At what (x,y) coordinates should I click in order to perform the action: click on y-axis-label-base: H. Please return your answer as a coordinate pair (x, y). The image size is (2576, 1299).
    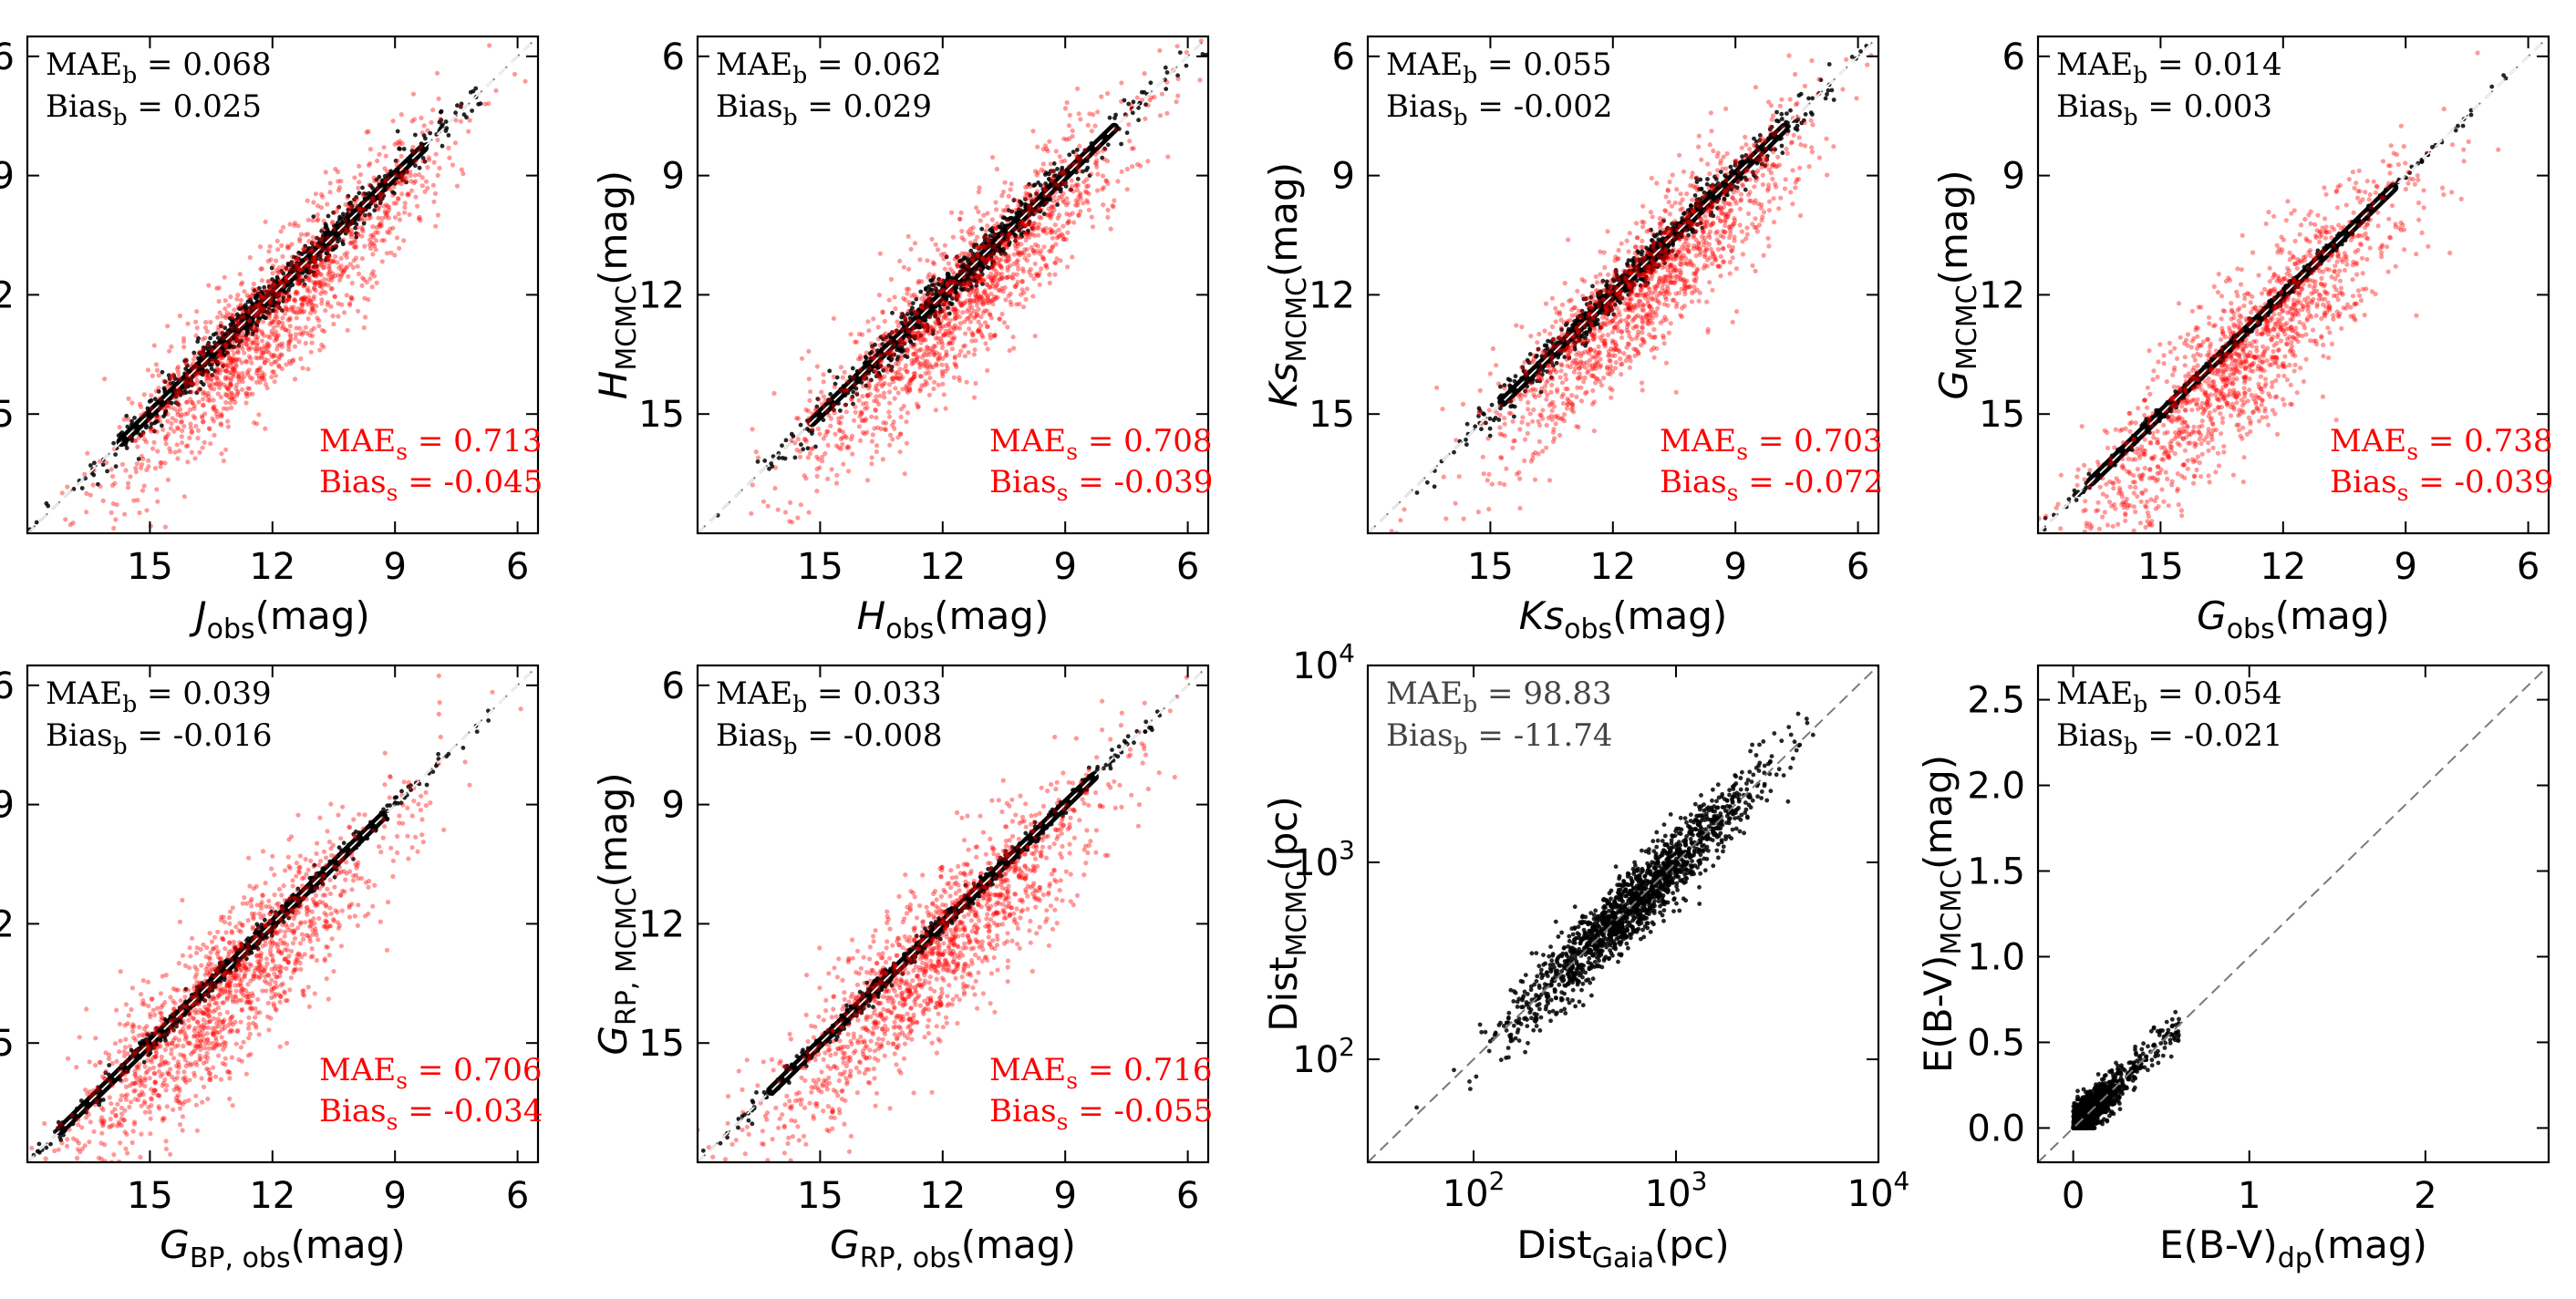
    Looking at the image, I should click on (613, 385).